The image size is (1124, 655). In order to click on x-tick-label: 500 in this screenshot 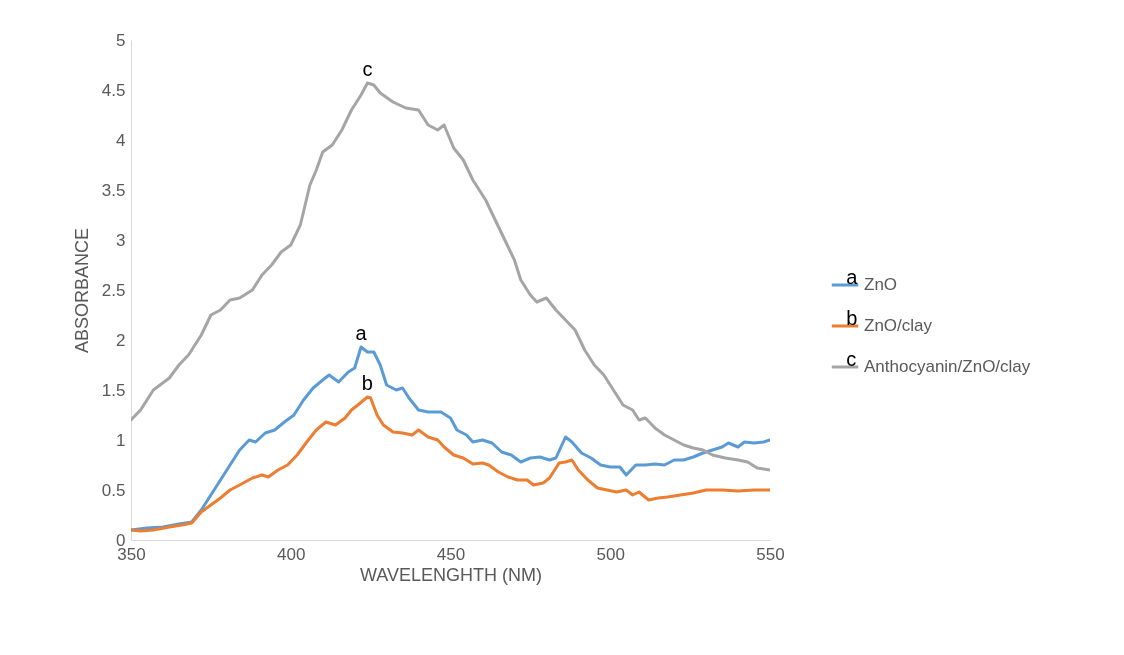, I will do `click(610, 554)`.